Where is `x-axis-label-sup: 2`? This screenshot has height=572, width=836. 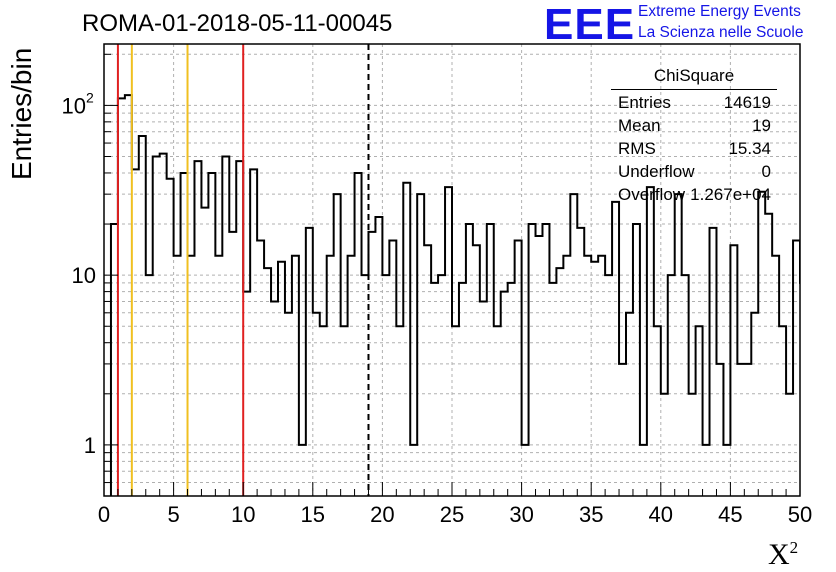
x-axis-label-sup: 2 is located at coordinates (794, 547).